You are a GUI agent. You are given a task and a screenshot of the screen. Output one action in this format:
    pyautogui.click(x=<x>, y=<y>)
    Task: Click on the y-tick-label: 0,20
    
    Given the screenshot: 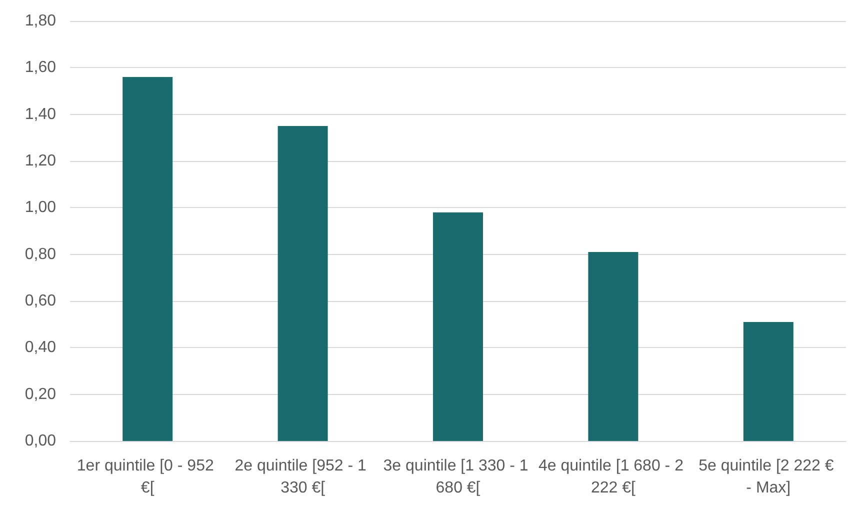 What is the action you would take?
    pyautogui.click(x=40, y=394)
    